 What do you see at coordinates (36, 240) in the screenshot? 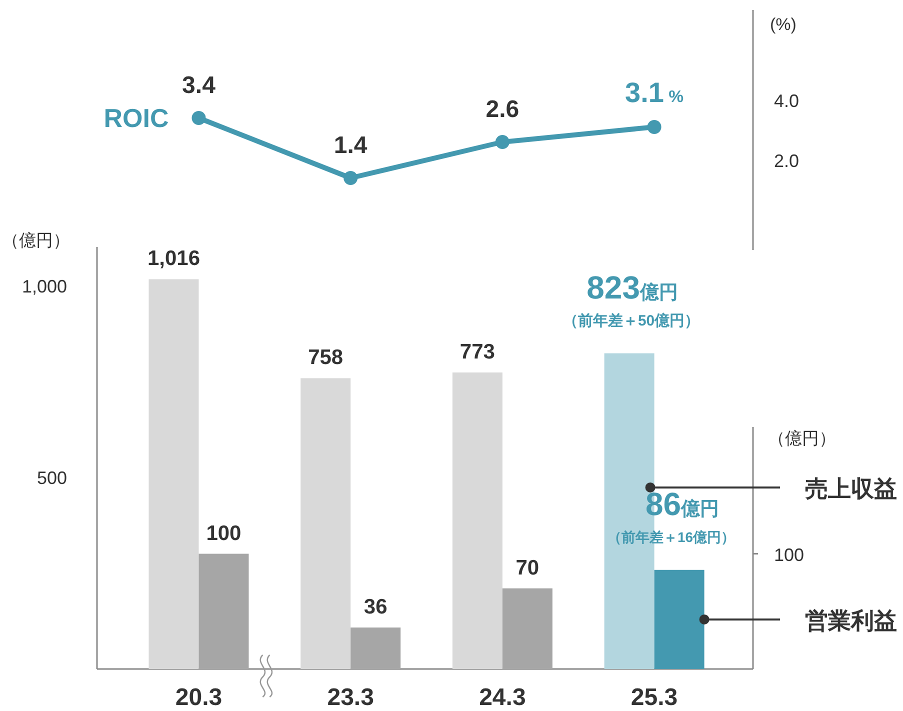
I see `y-axis-title: （億円）` at bounding box center [36, 240].